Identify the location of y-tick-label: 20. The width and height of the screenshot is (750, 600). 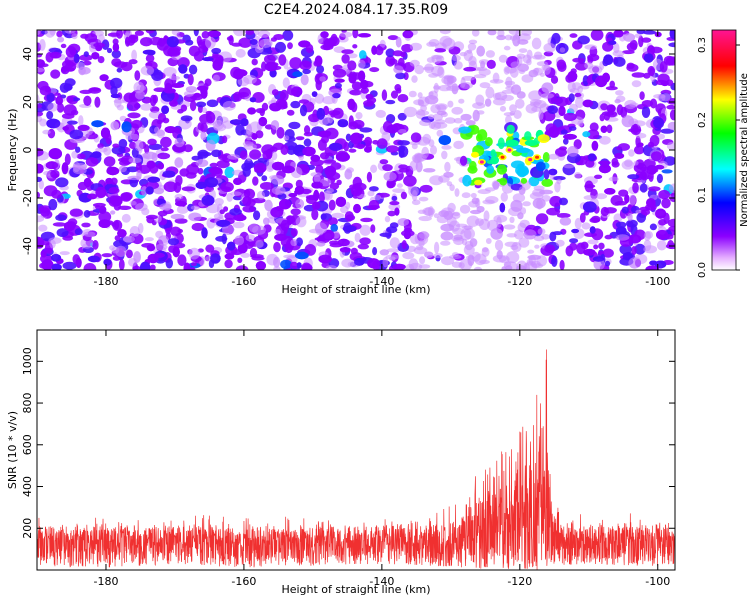
(27, 102).